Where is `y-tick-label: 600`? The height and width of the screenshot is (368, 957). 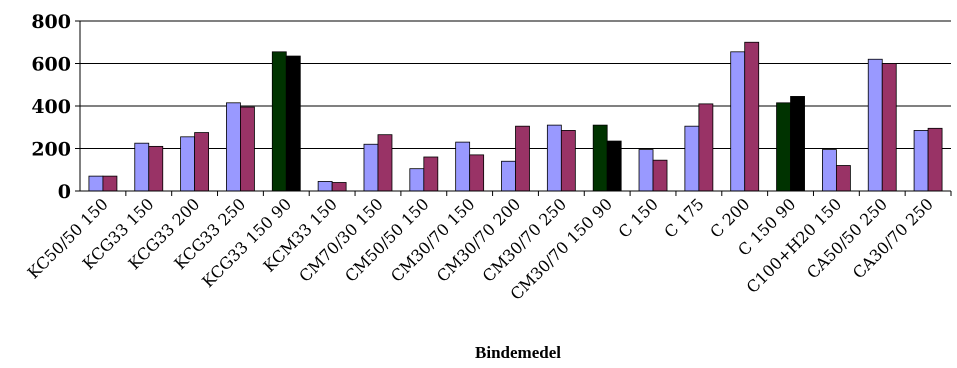
y-tick-label: 600 is located at coordinates (51, 65).